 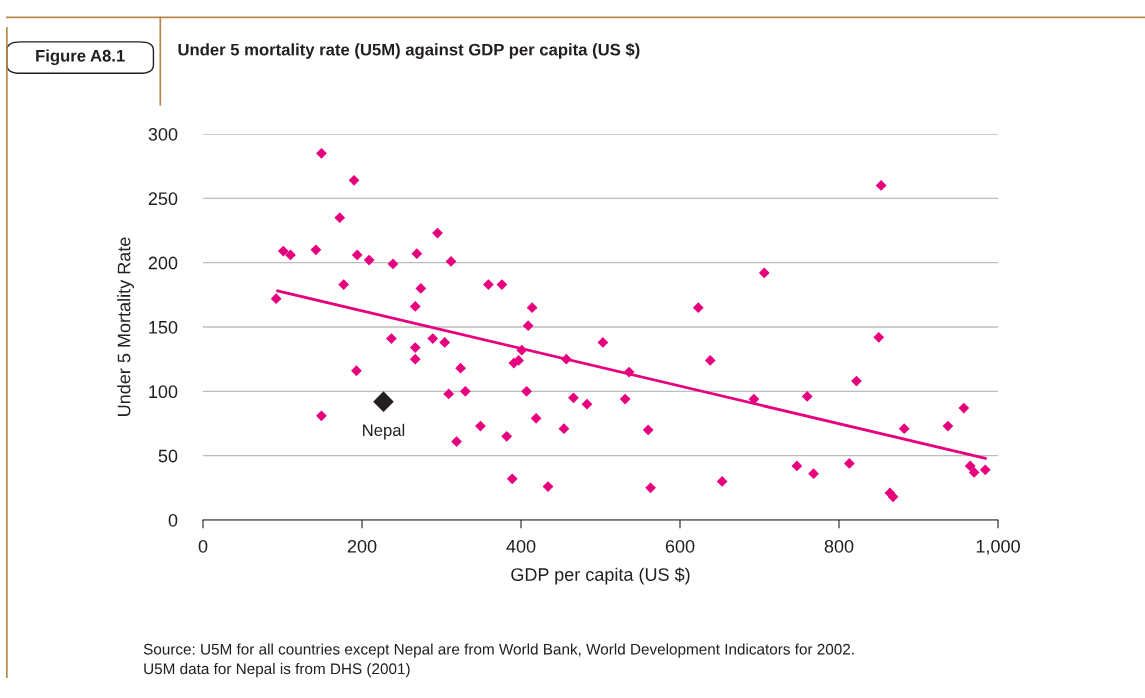 I want to click on x-tick-label: 400, so click(x=521, y=546).